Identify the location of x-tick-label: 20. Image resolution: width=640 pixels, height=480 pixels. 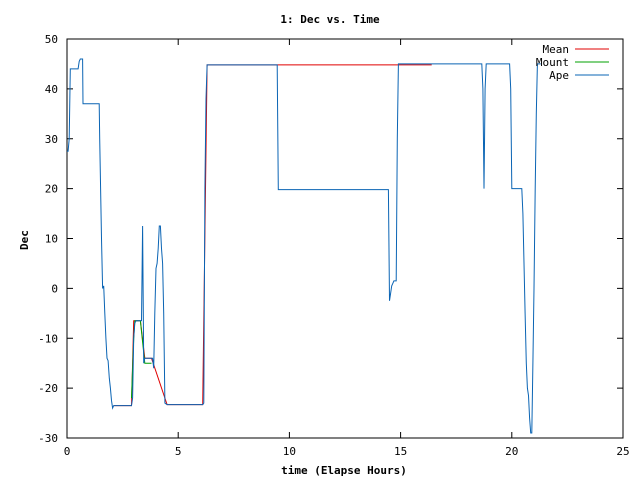
(511, 451).